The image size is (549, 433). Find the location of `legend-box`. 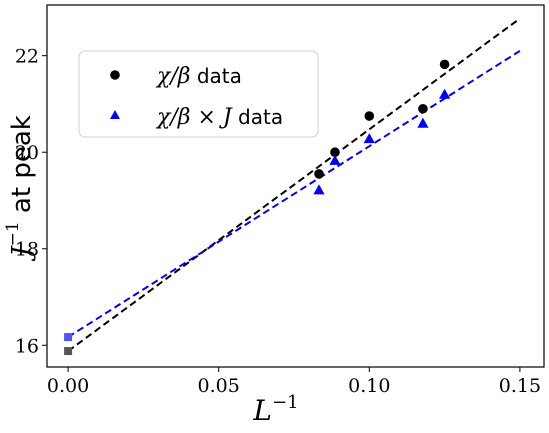

legend-box is located at coordinates (198, 94).